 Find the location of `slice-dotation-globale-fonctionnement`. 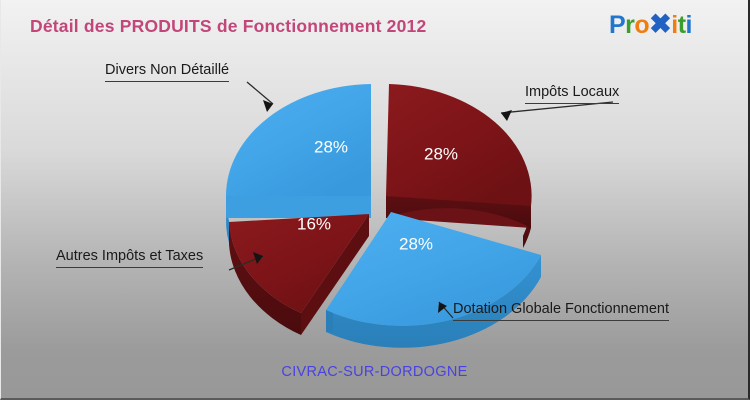

slice-dotation-globale-fonctionnement is located at coordinates (433, 269).